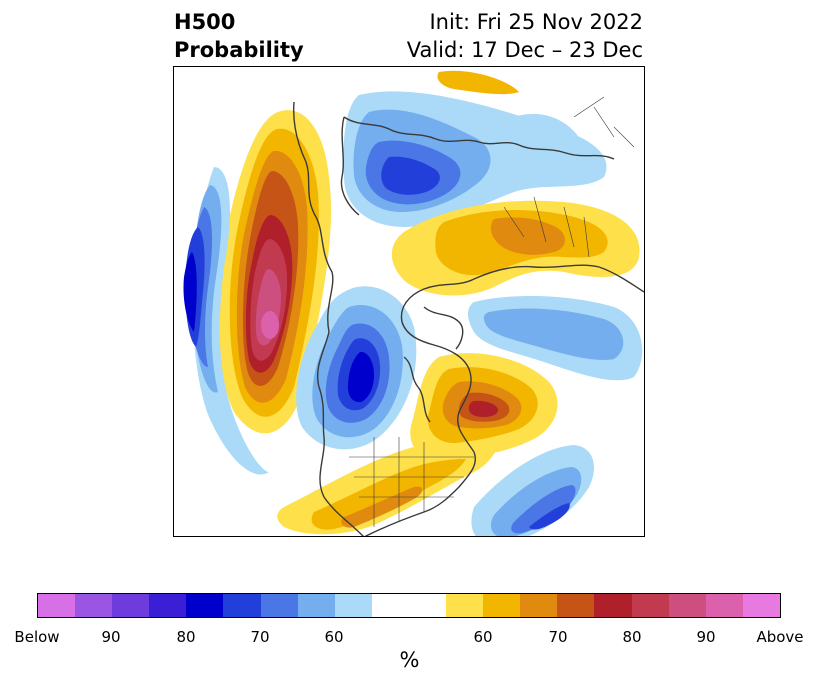 The height and width of the screenshot is (686, 819). I want to click on tick-label: Above, so click(780, 637).